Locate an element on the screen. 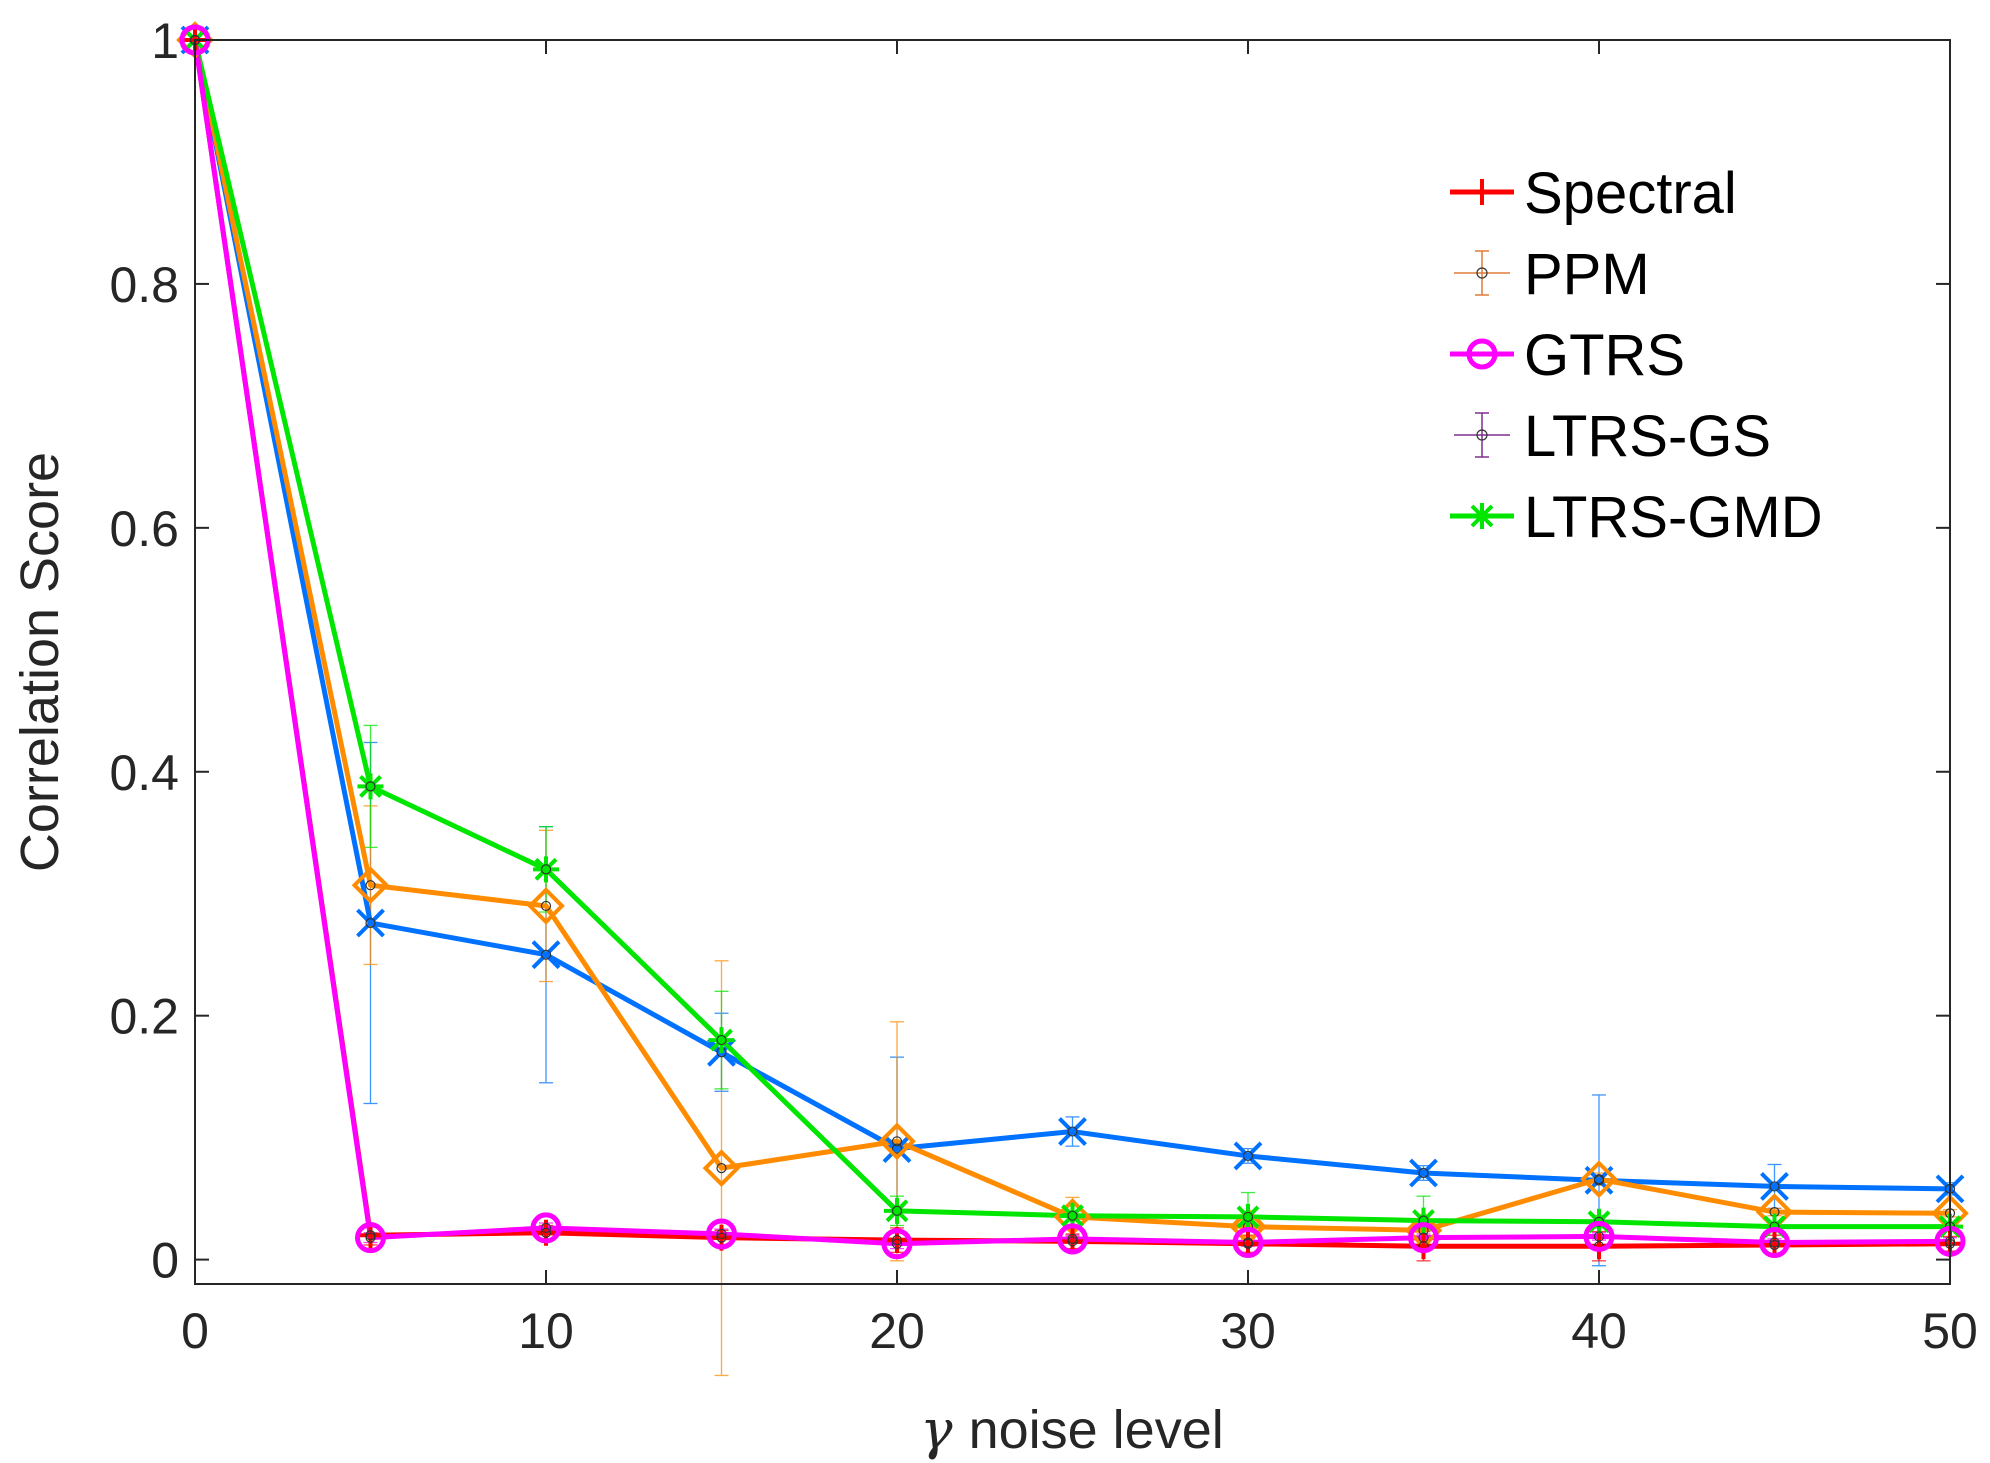  x-tick-label: 20 is located at coordinates (897, 1331).